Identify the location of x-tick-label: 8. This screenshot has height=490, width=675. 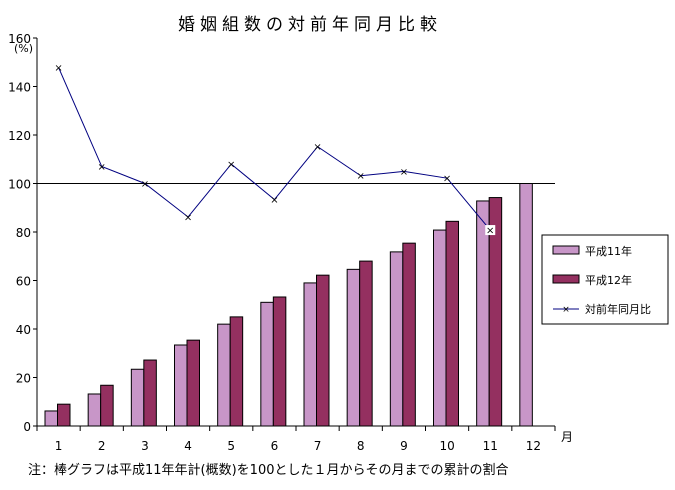
(361, 446).